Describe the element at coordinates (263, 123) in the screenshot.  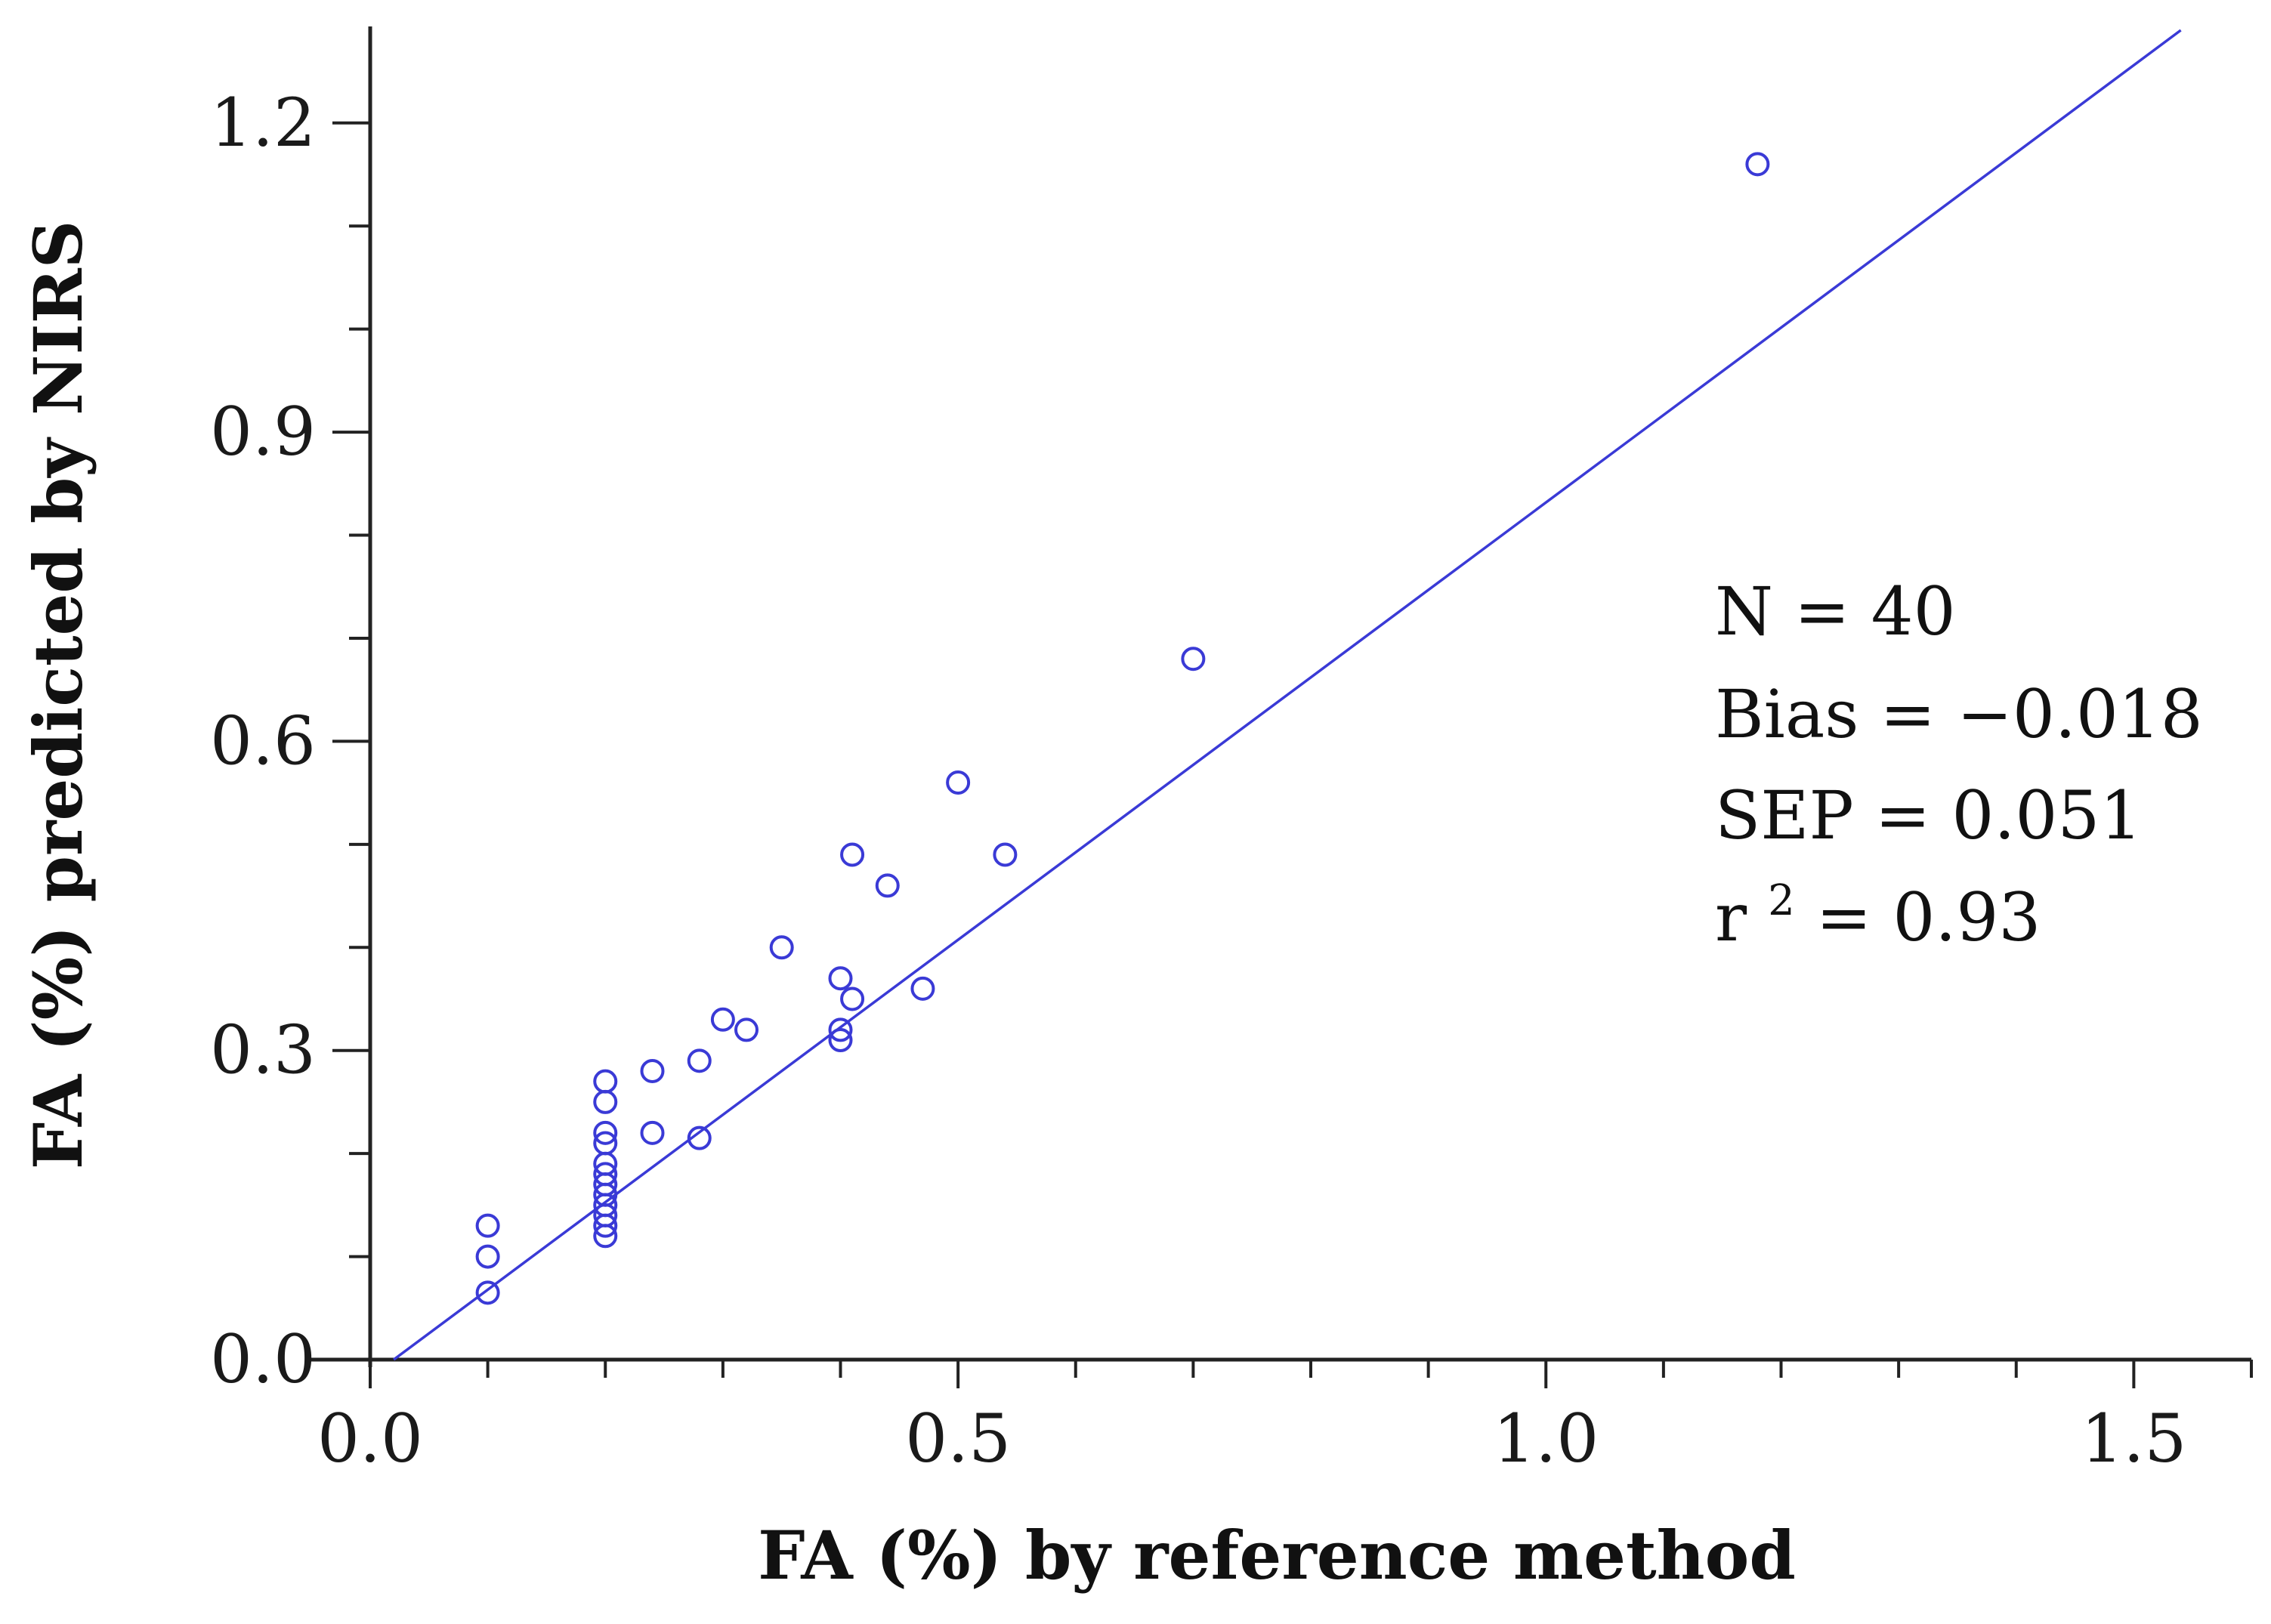
I see `y-tick-label: 1.2` at that location.